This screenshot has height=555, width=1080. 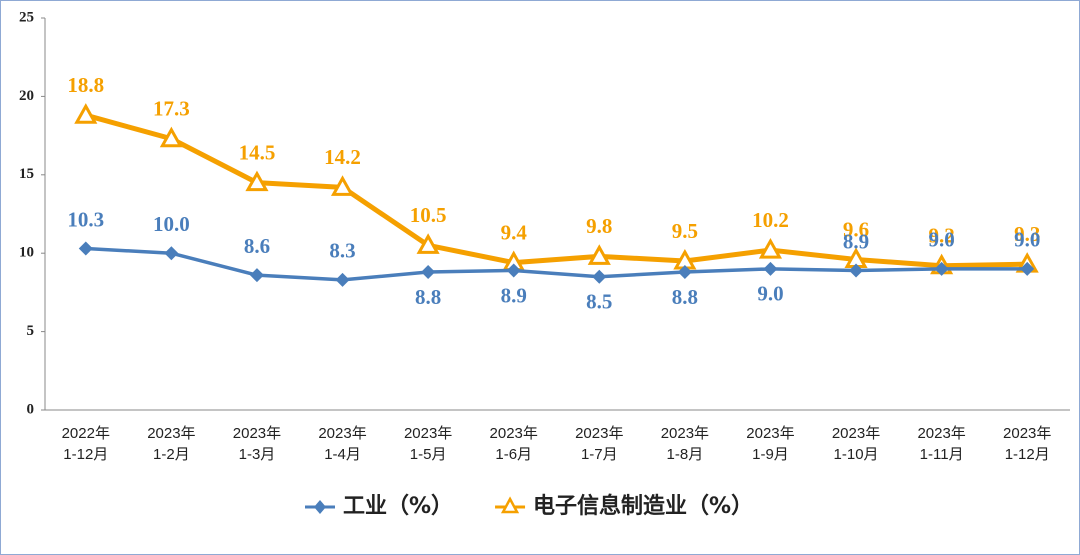 What do you see at coordinates (398, 506) in the screenshot?
I see `legend-label: 工业（%）` at bounding box center [398, 506].